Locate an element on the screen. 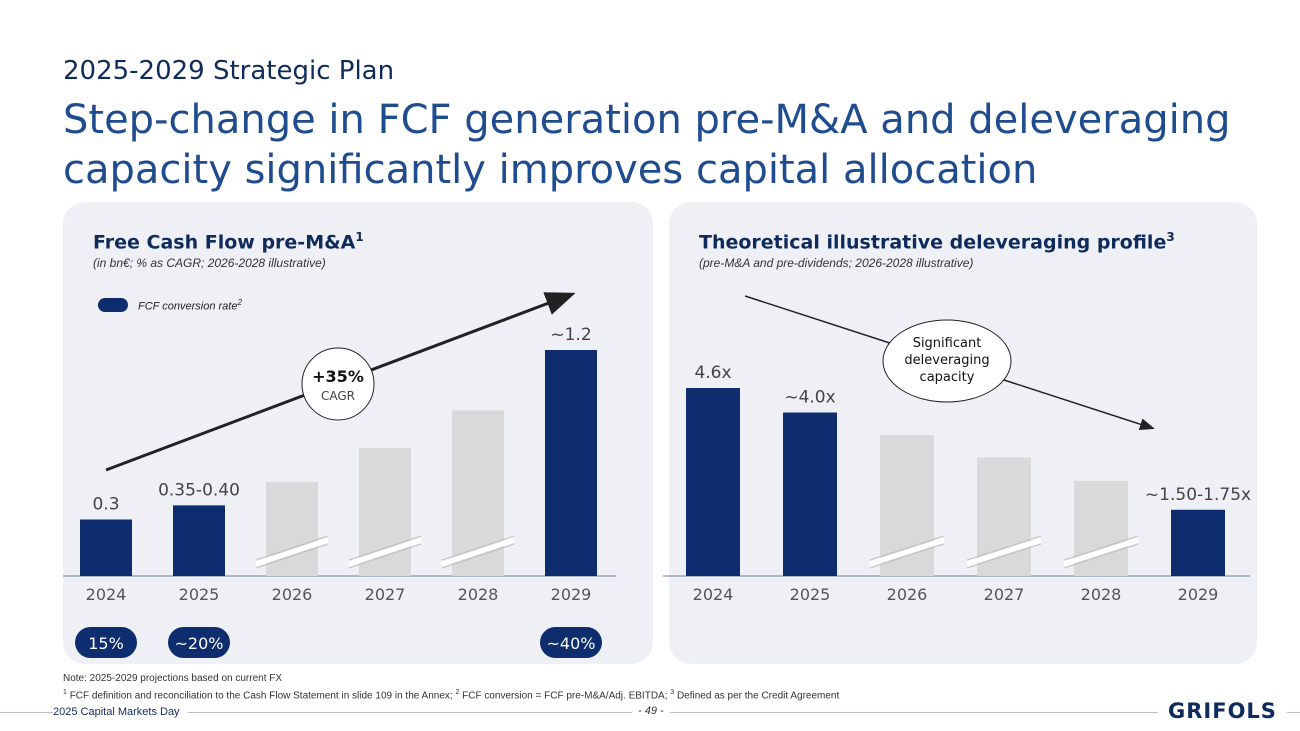 The width and height of the screenshot is (1300, 731). footer-page-number: - 49 - is located at coordinates (651, 711).